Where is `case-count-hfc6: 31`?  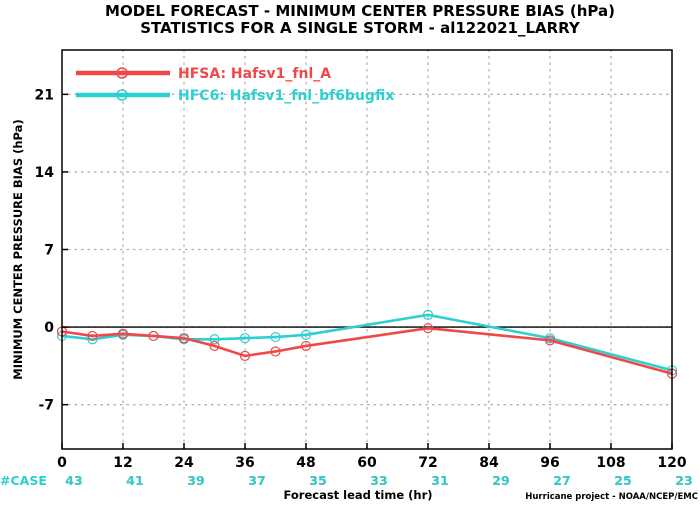 case-count-hfc6: 31 is located at coordinates (439, 480).